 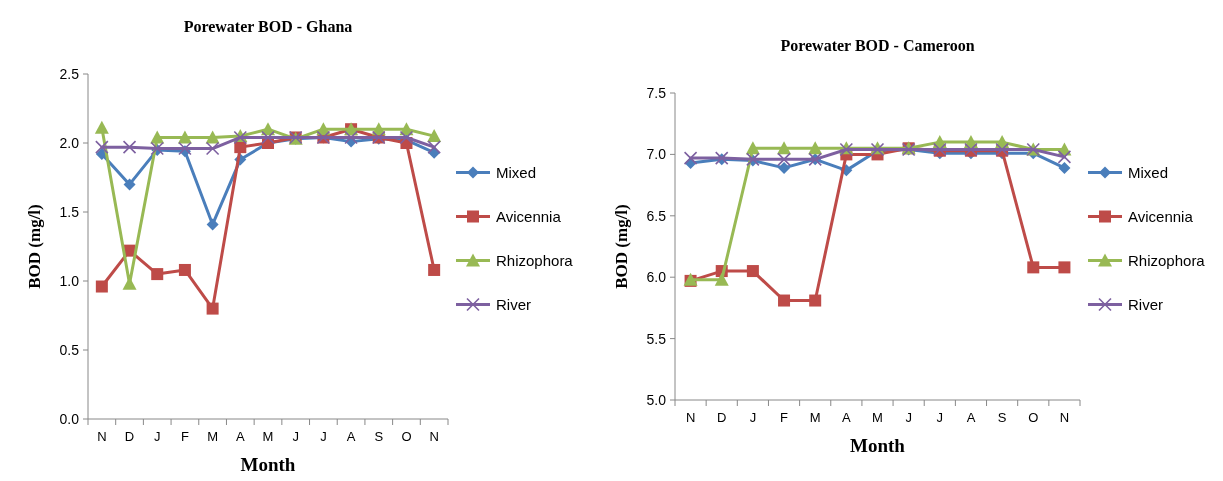 What do you see at coordinates (656, 154) in the screenshot?
I see `y-tick-label: 7.0` at bounding box center [656, 154].